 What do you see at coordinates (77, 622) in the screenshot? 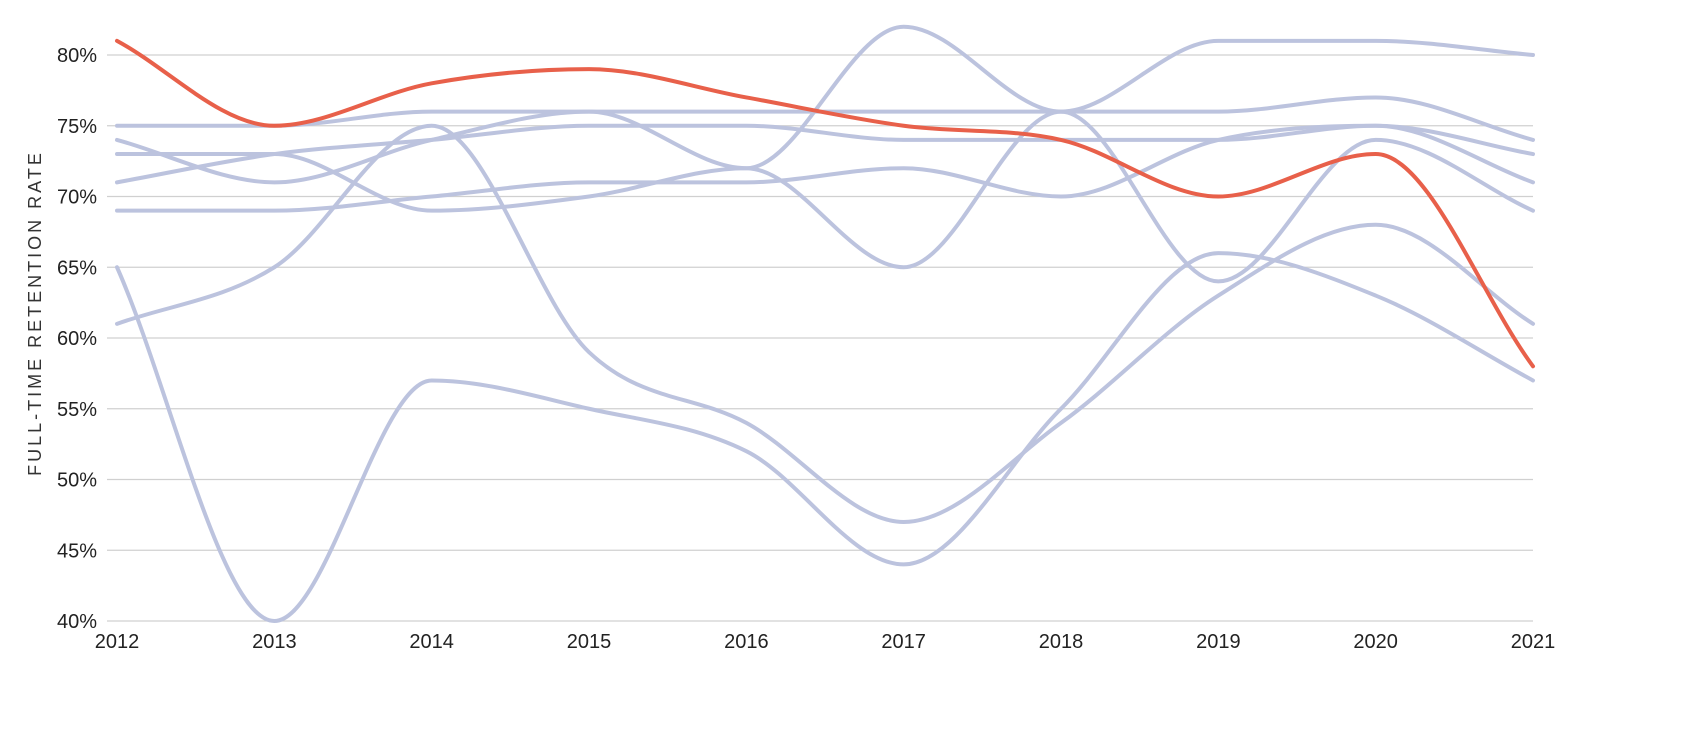
I see `y-tick-label: 40%` at bounding box center [77, 622].